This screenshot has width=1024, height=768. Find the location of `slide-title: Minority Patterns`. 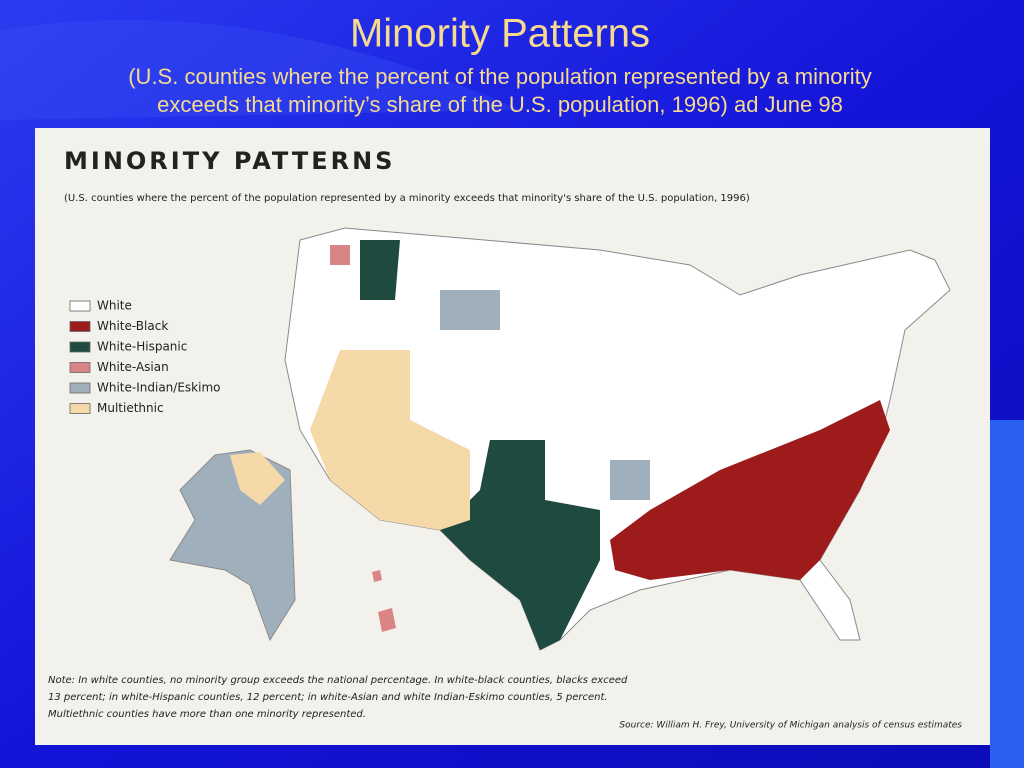

slide-title: Minority Patterns is located at coordinates (500, 34).